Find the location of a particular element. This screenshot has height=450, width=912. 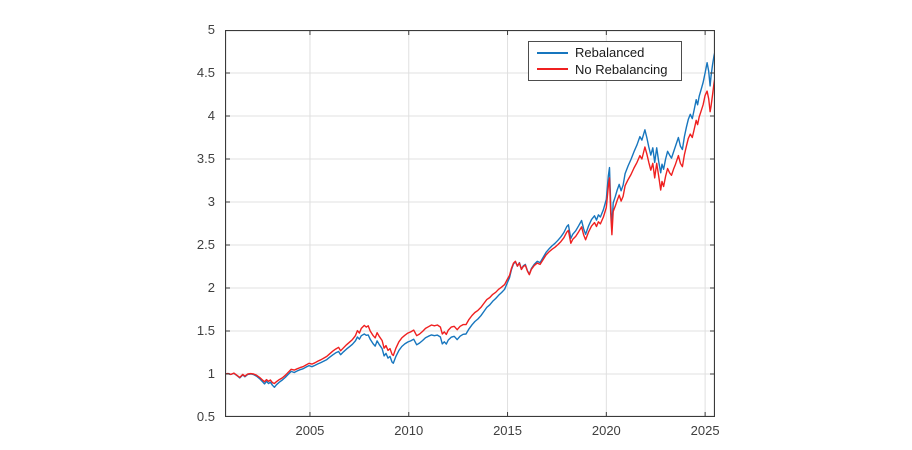

legend-entry-no-rebalancing: No Rebalancing is located at coordinates (605, 69).